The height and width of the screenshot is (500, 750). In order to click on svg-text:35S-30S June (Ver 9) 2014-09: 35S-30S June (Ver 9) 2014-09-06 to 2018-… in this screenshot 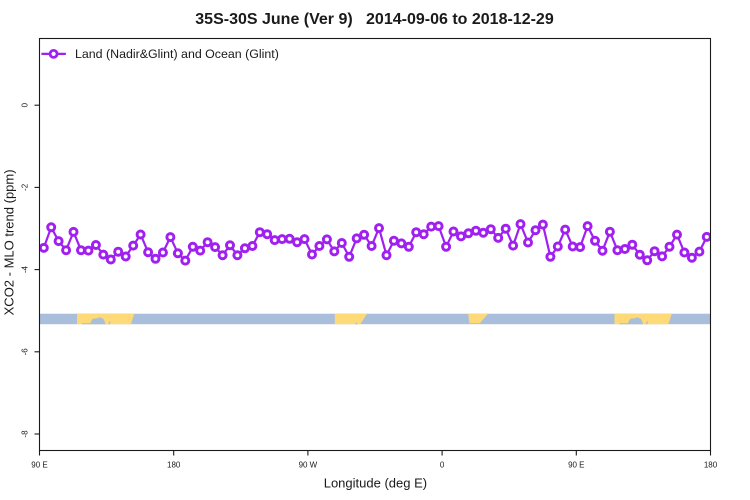, I will do `click(374, 19)`.